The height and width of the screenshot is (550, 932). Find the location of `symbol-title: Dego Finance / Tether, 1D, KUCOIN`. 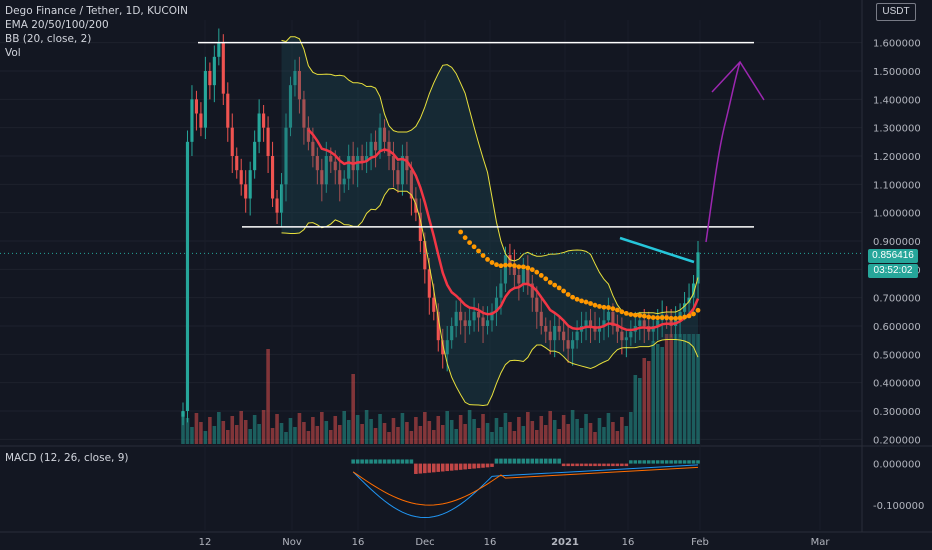

symbol-title: Dego Finance / Tether, 1D, KUCOIN is located at coordinates (96, 11).